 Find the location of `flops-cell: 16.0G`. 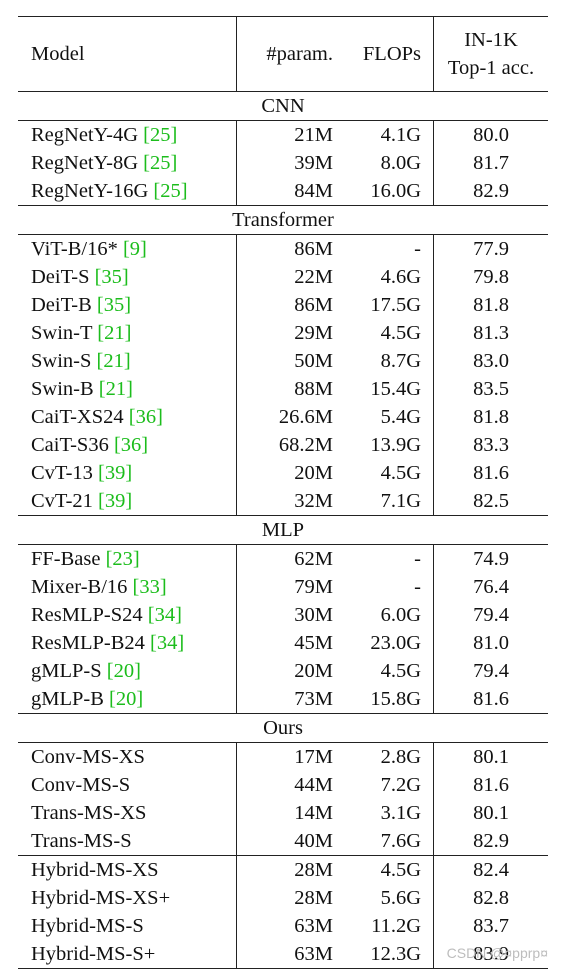

flops-cell: 16.0G is located at coordinates (395, 191).